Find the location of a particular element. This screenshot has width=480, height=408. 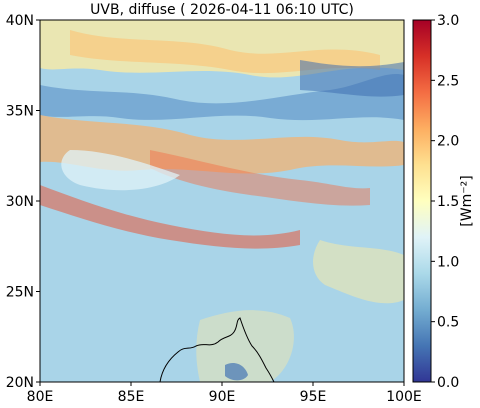

colorbar-tick-label: 1.5 is located at coordinates (448, 202).